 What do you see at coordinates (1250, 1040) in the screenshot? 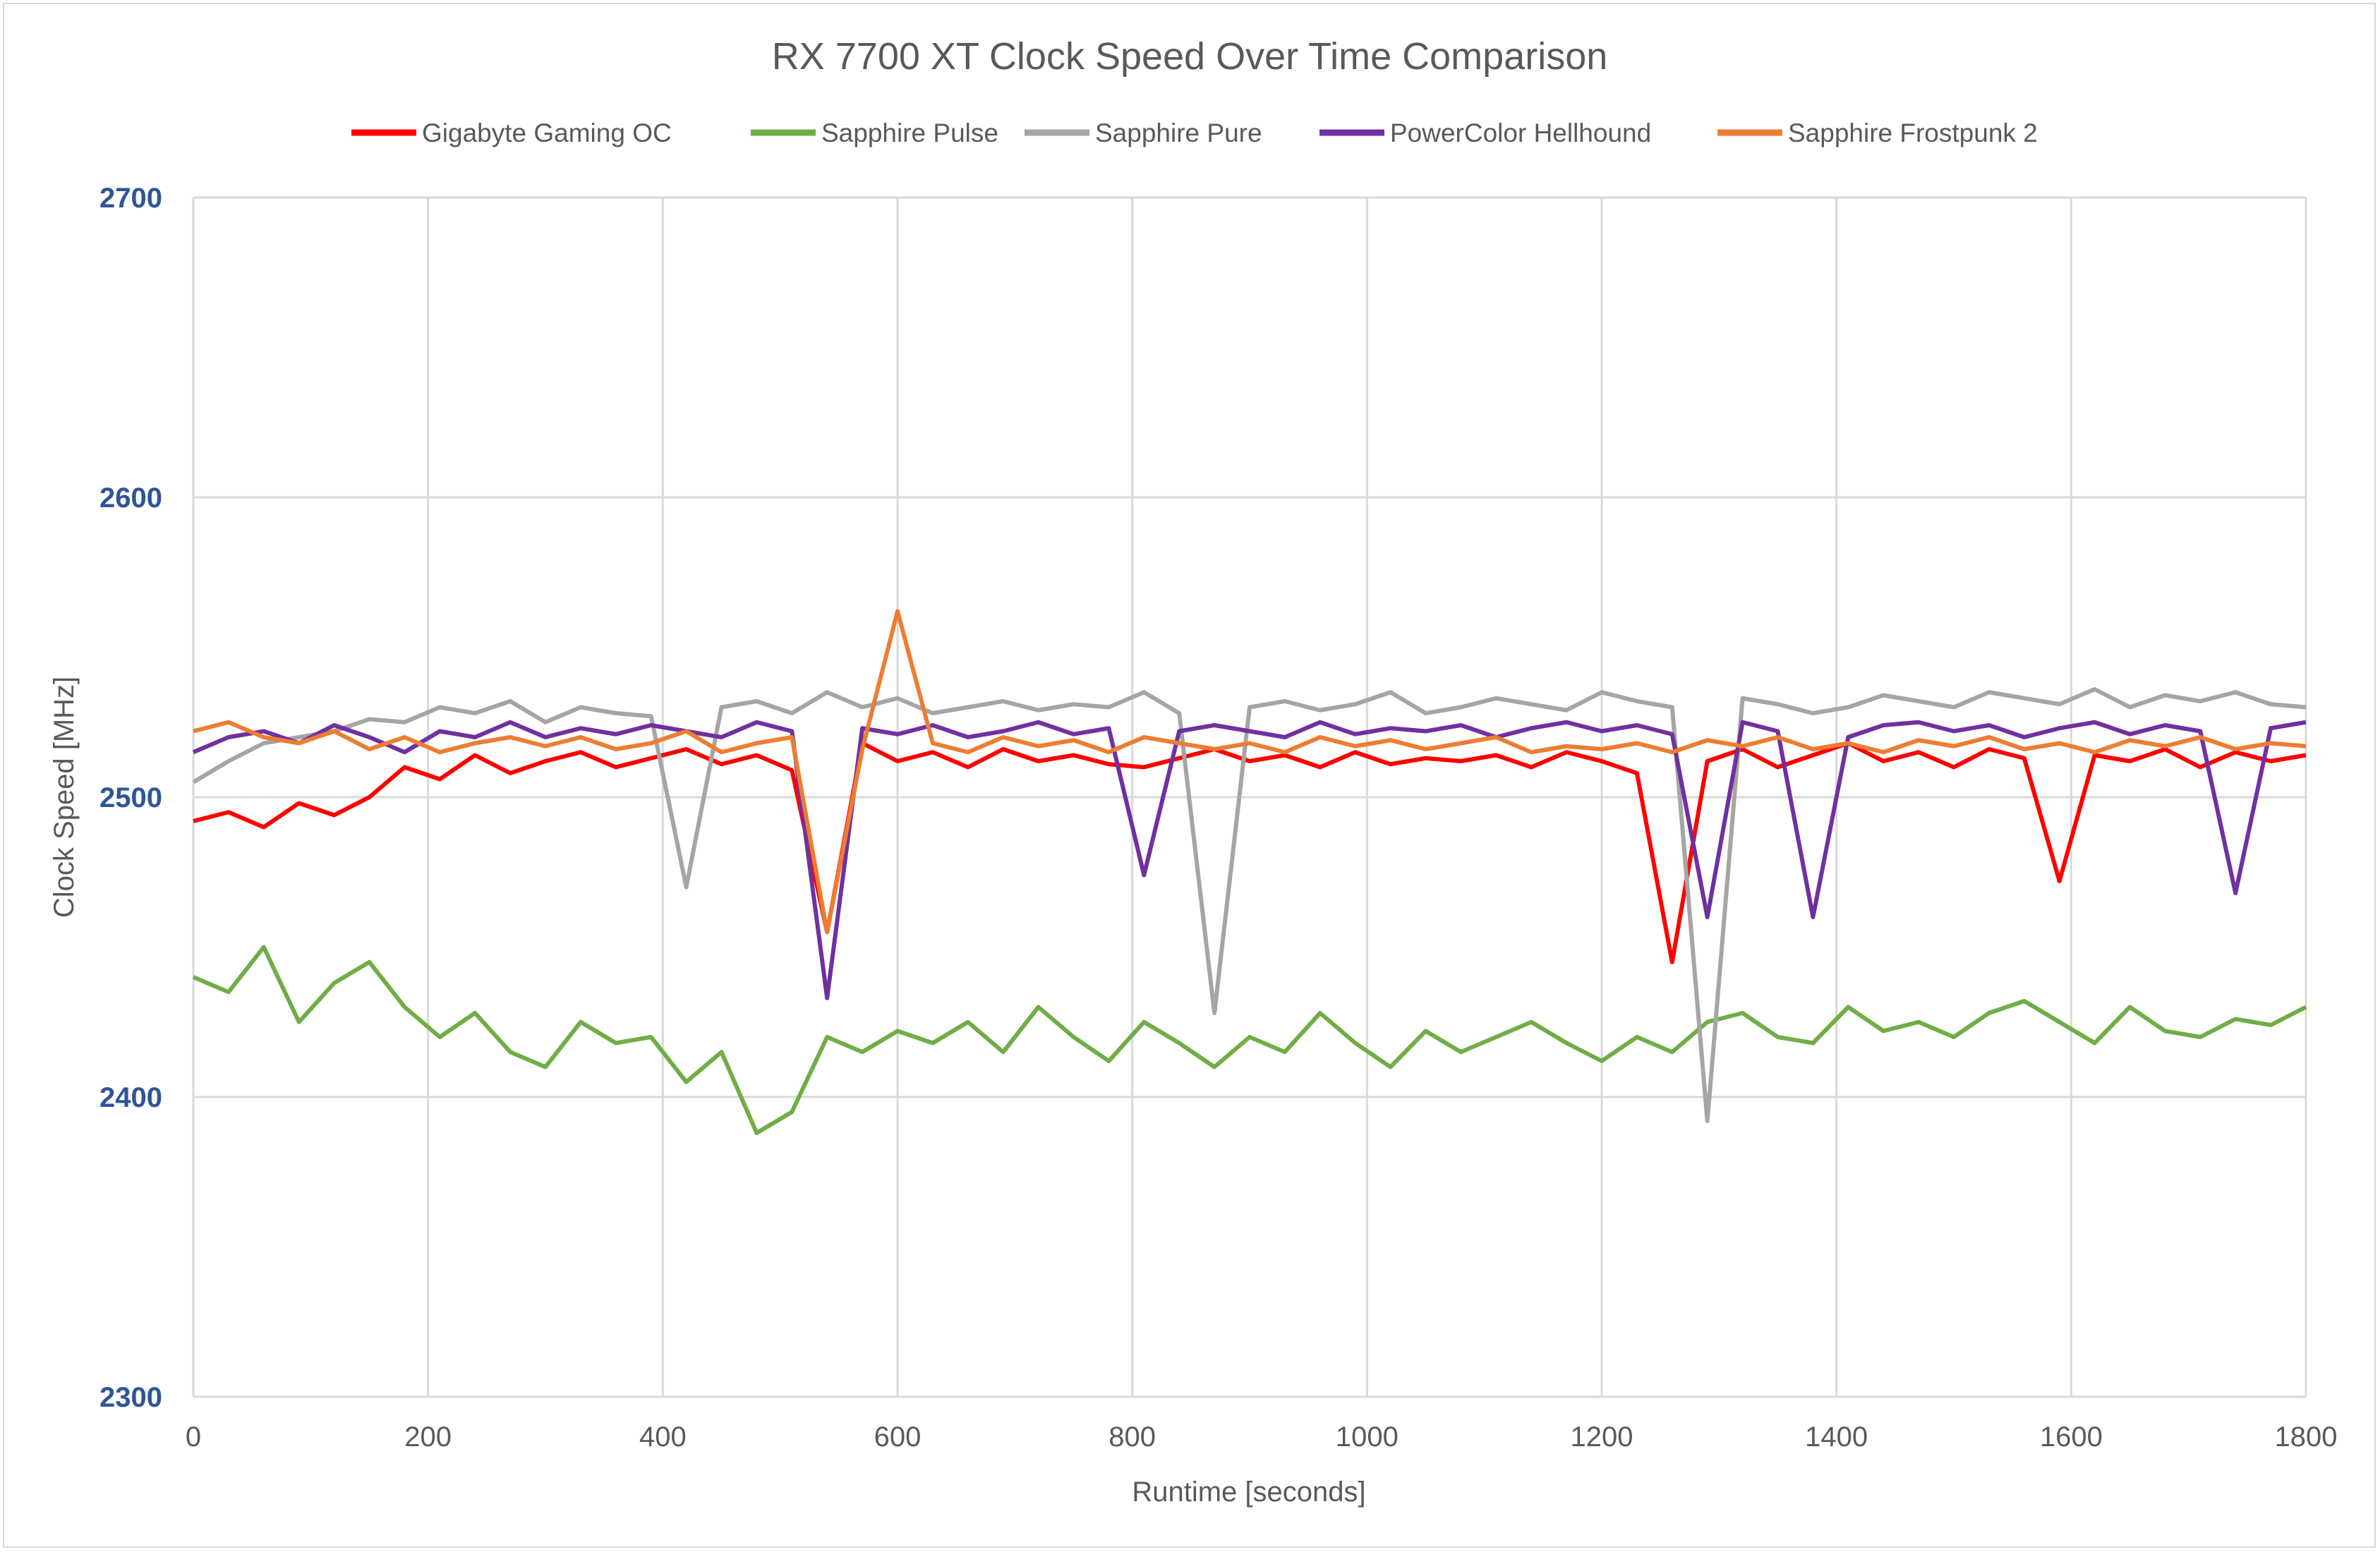
I see `series-line-sapphire-pulse` at bounding box center [1250, 1040].